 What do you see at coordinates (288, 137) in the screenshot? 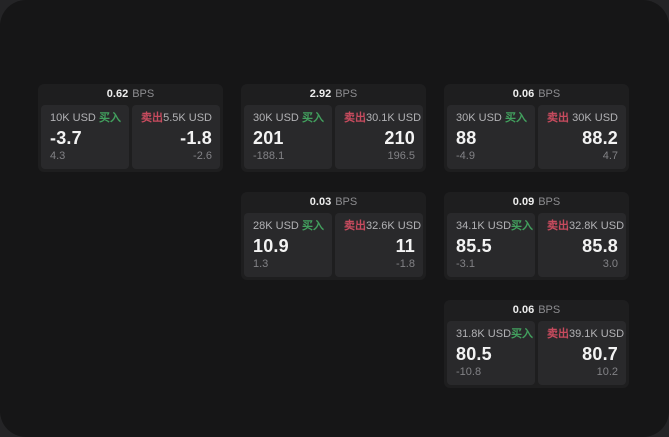
I see `buy-panel: 30K USD 买入 201 -188.1` at bounding box center [288, 137].